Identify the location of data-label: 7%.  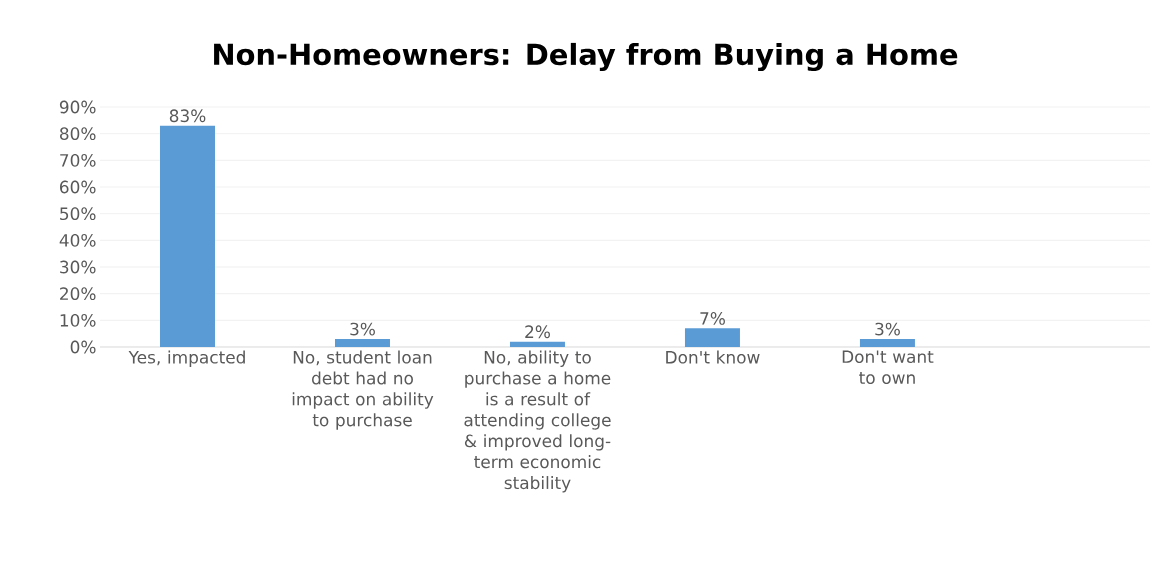
(712, 318).